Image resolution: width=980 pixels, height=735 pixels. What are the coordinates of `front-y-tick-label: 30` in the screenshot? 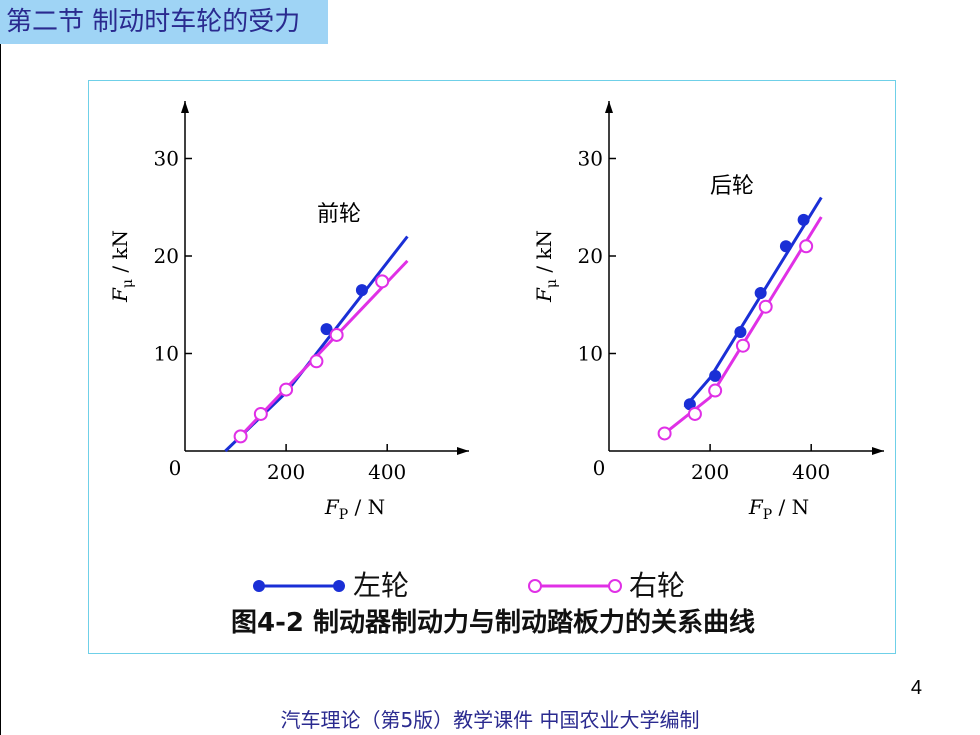 It's located at (166, 159).